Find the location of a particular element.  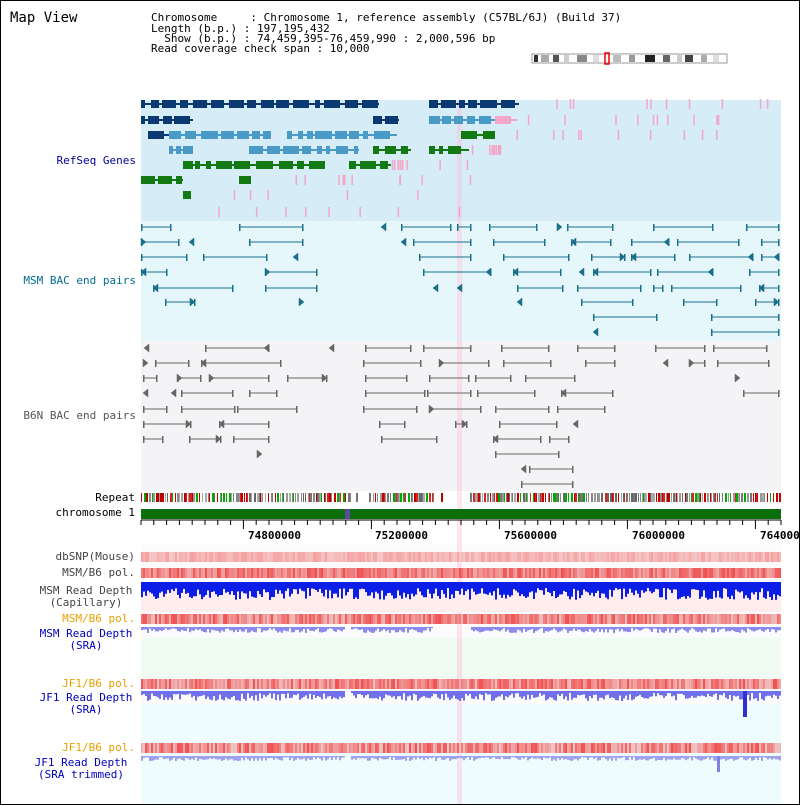

refseq-gene is located at coordinates (220, 135).